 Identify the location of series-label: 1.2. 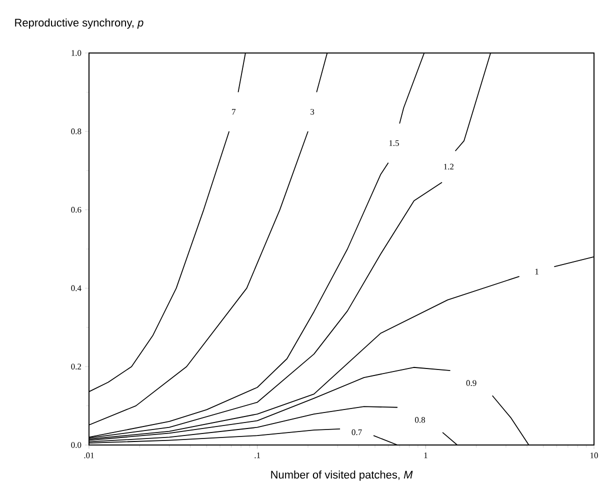
(449, 167).